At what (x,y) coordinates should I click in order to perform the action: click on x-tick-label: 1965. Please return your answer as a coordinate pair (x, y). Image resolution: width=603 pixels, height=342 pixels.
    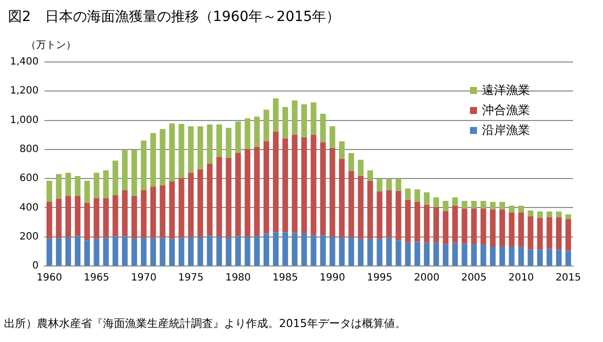
    Looking at the image, I should click on (97, 278).